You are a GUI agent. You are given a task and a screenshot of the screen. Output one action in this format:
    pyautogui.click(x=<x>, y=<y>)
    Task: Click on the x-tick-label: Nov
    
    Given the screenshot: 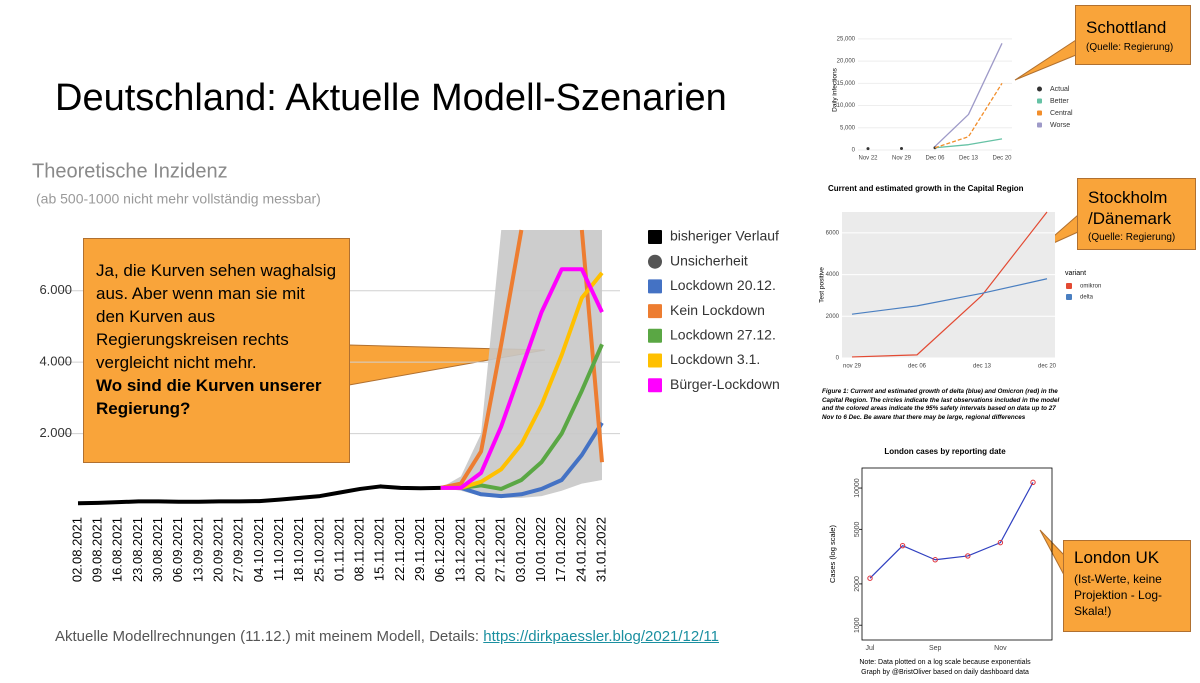 What is the action you would take?
    pyautogui.click(x=1000, y=648)
    